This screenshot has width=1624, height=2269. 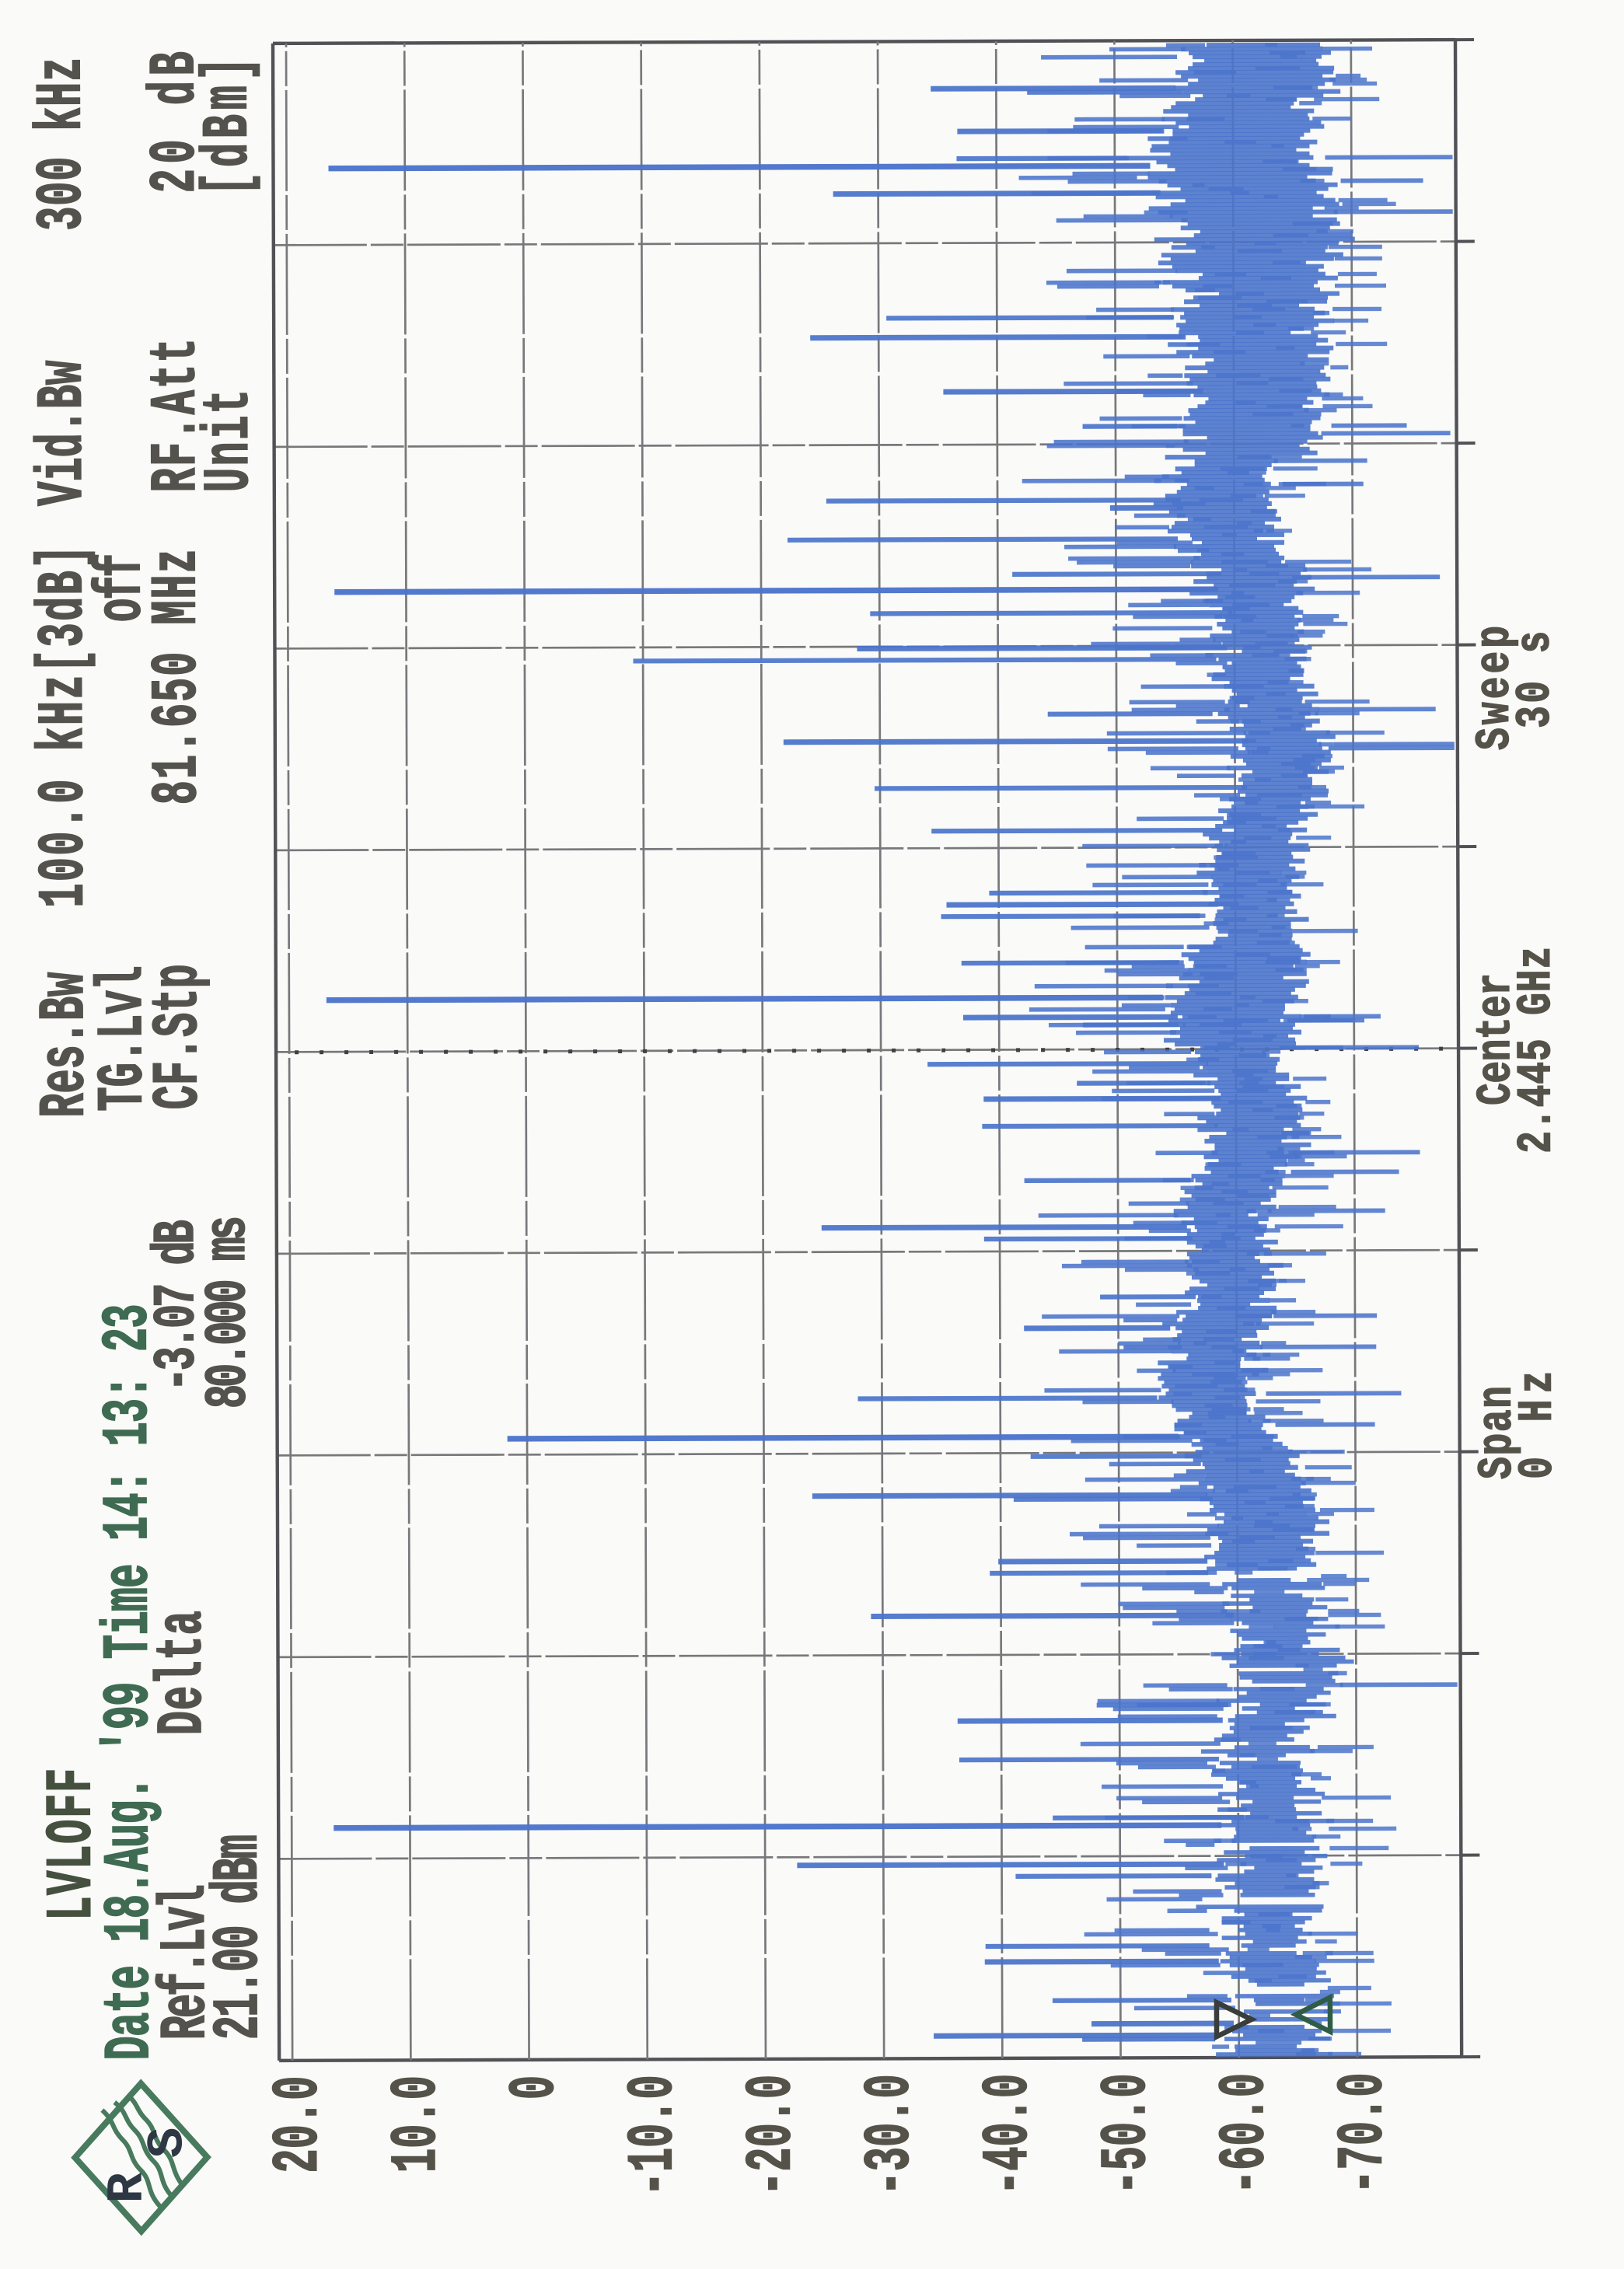 I want to click on svg-text: 0, so click(x=535, y=2088).